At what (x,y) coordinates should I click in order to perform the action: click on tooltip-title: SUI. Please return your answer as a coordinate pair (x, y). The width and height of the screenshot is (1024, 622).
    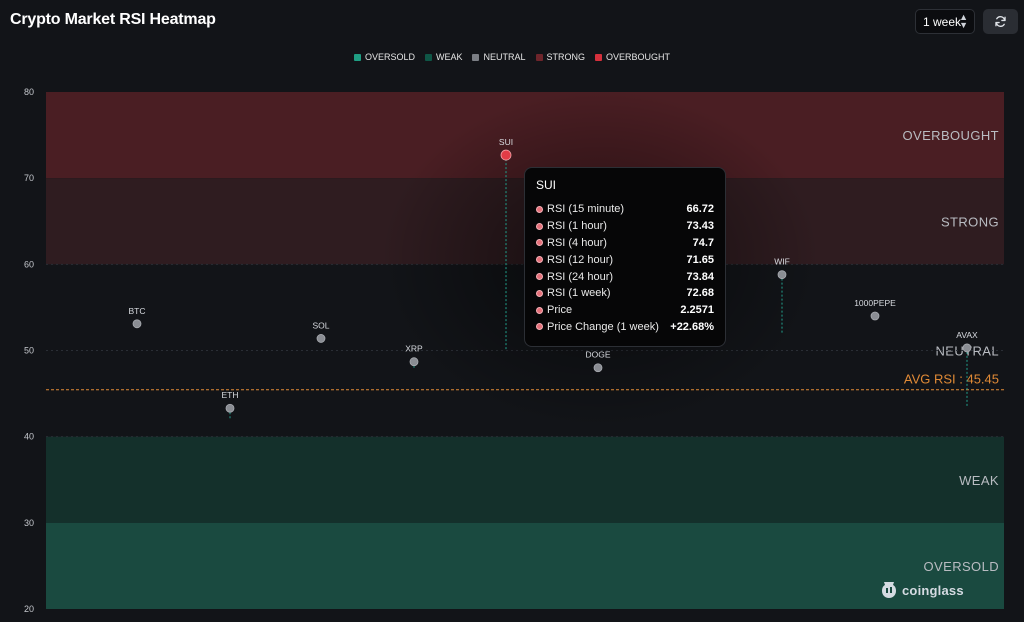
    Looking at the image, I should click on (546, 185).